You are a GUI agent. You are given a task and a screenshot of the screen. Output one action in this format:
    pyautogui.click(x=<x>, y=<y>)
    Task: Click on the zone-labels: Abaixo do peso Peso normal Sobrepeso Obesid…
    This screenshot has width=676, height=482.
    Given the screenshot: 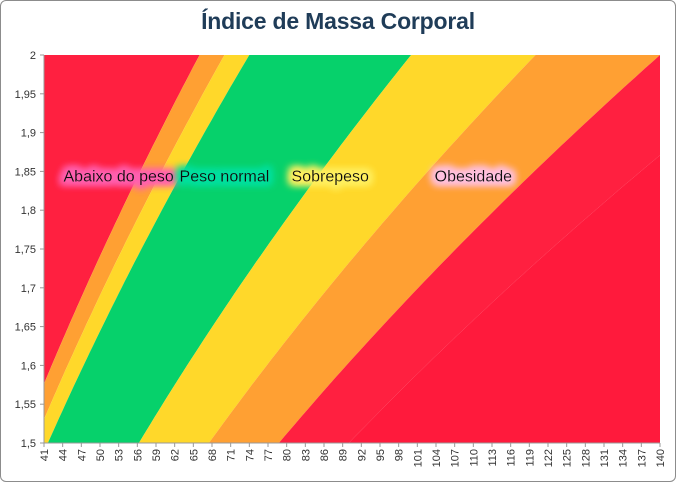 What is the action you would take?
    pyautogui.click(x=288, y=176)
    